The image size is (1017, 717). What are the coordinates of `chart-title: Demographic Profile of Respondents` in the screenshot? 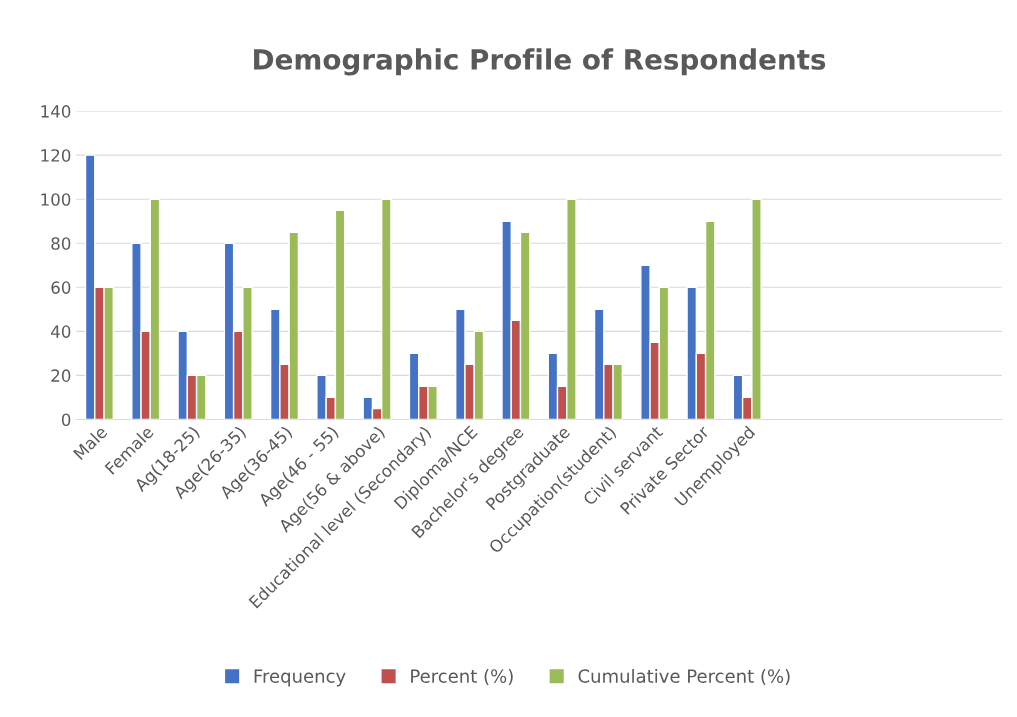 It's located at (540, 62).